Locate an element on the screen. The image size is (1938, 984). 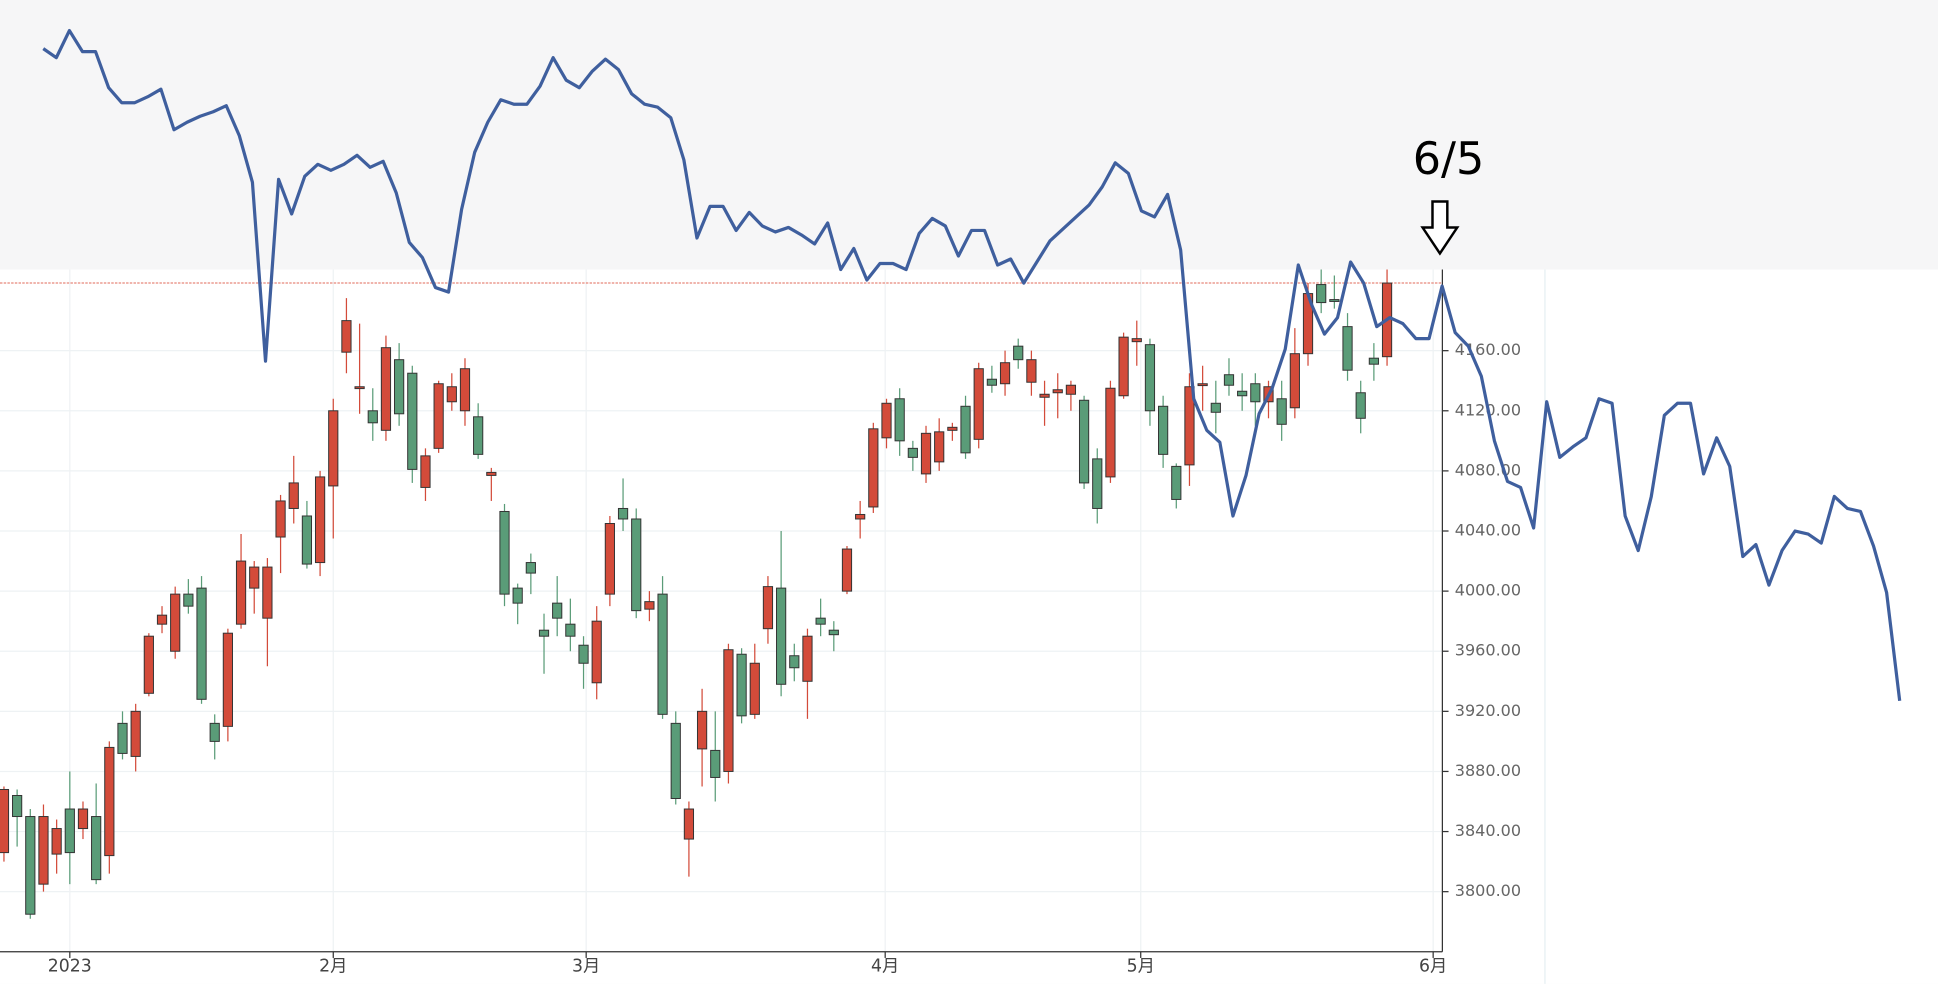
x-tick-label: 2023 is located at coordinates (70, 967).